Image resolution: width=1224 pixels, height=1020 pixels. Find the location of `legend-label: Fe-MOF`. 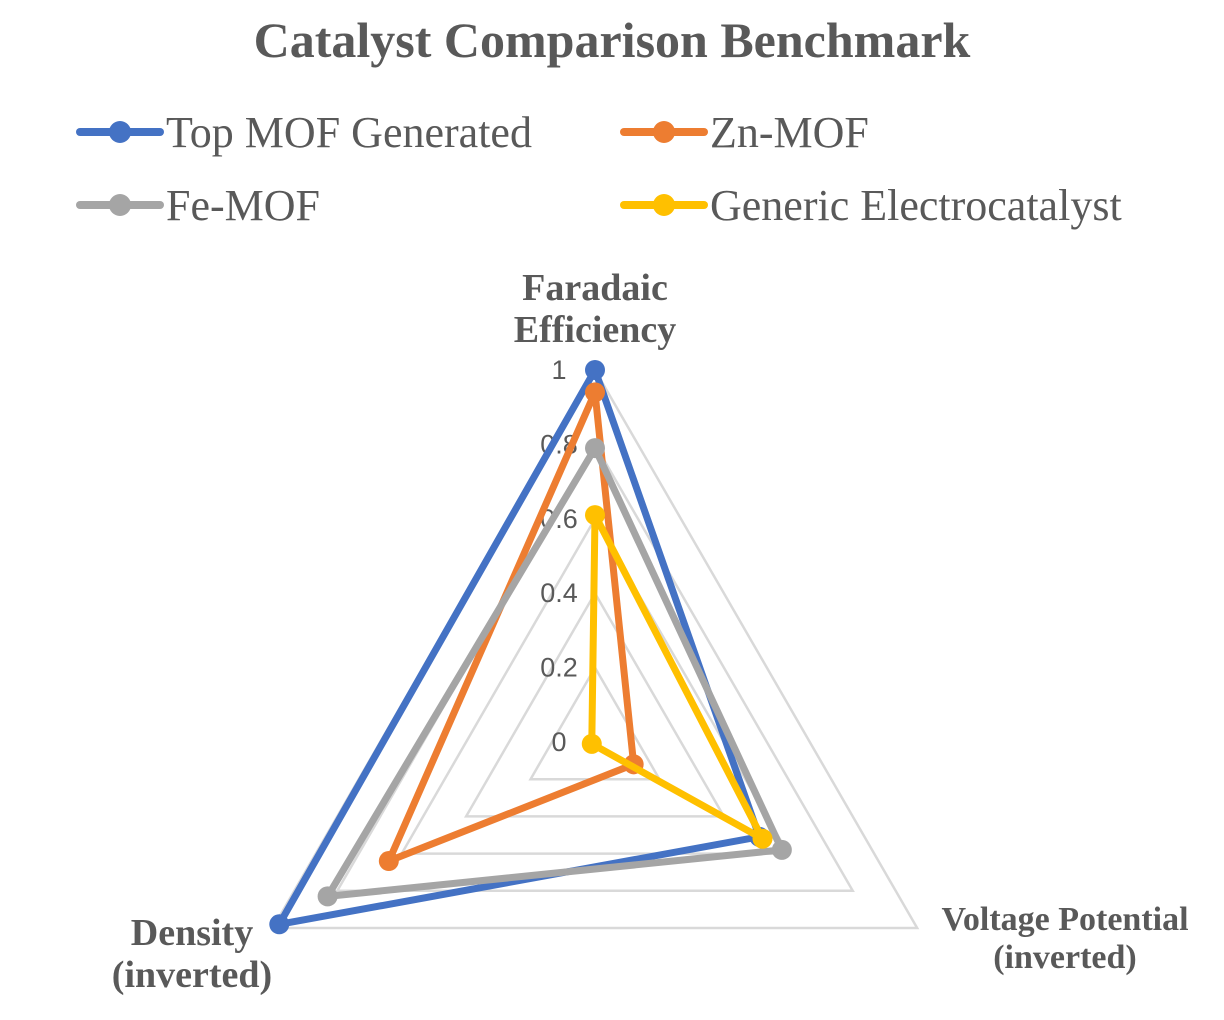

legend-label: Fe-MOF is located at coordinates (243, 205).